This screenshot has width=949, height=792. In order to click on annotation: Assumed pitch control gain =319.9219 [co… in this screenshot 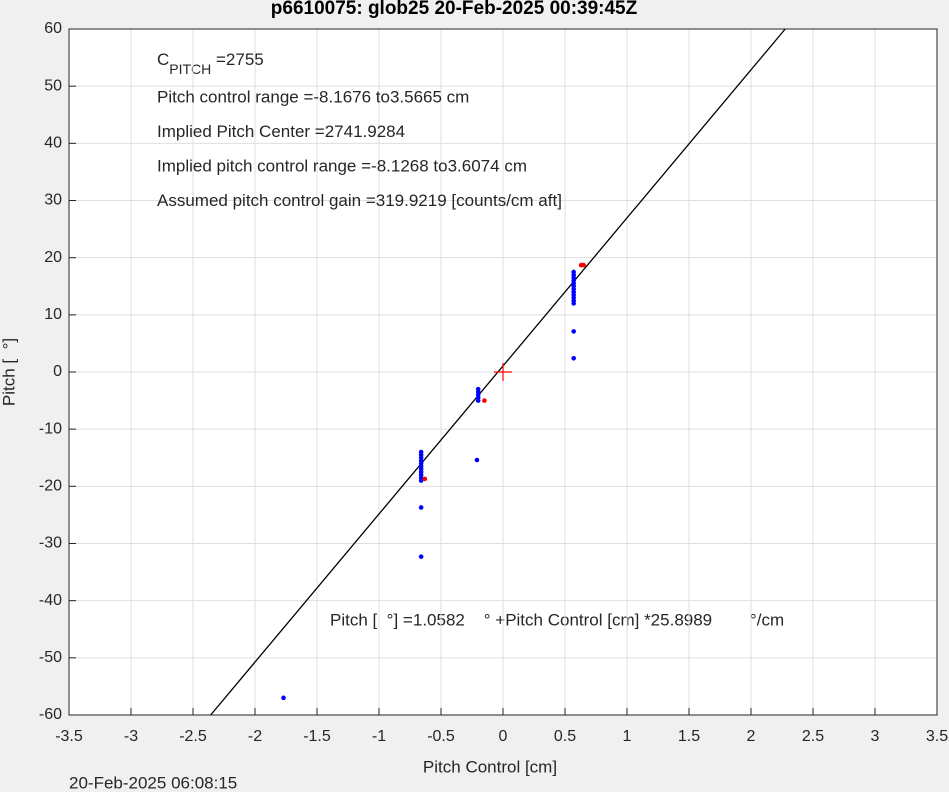, I will do `click(359, 200)`.